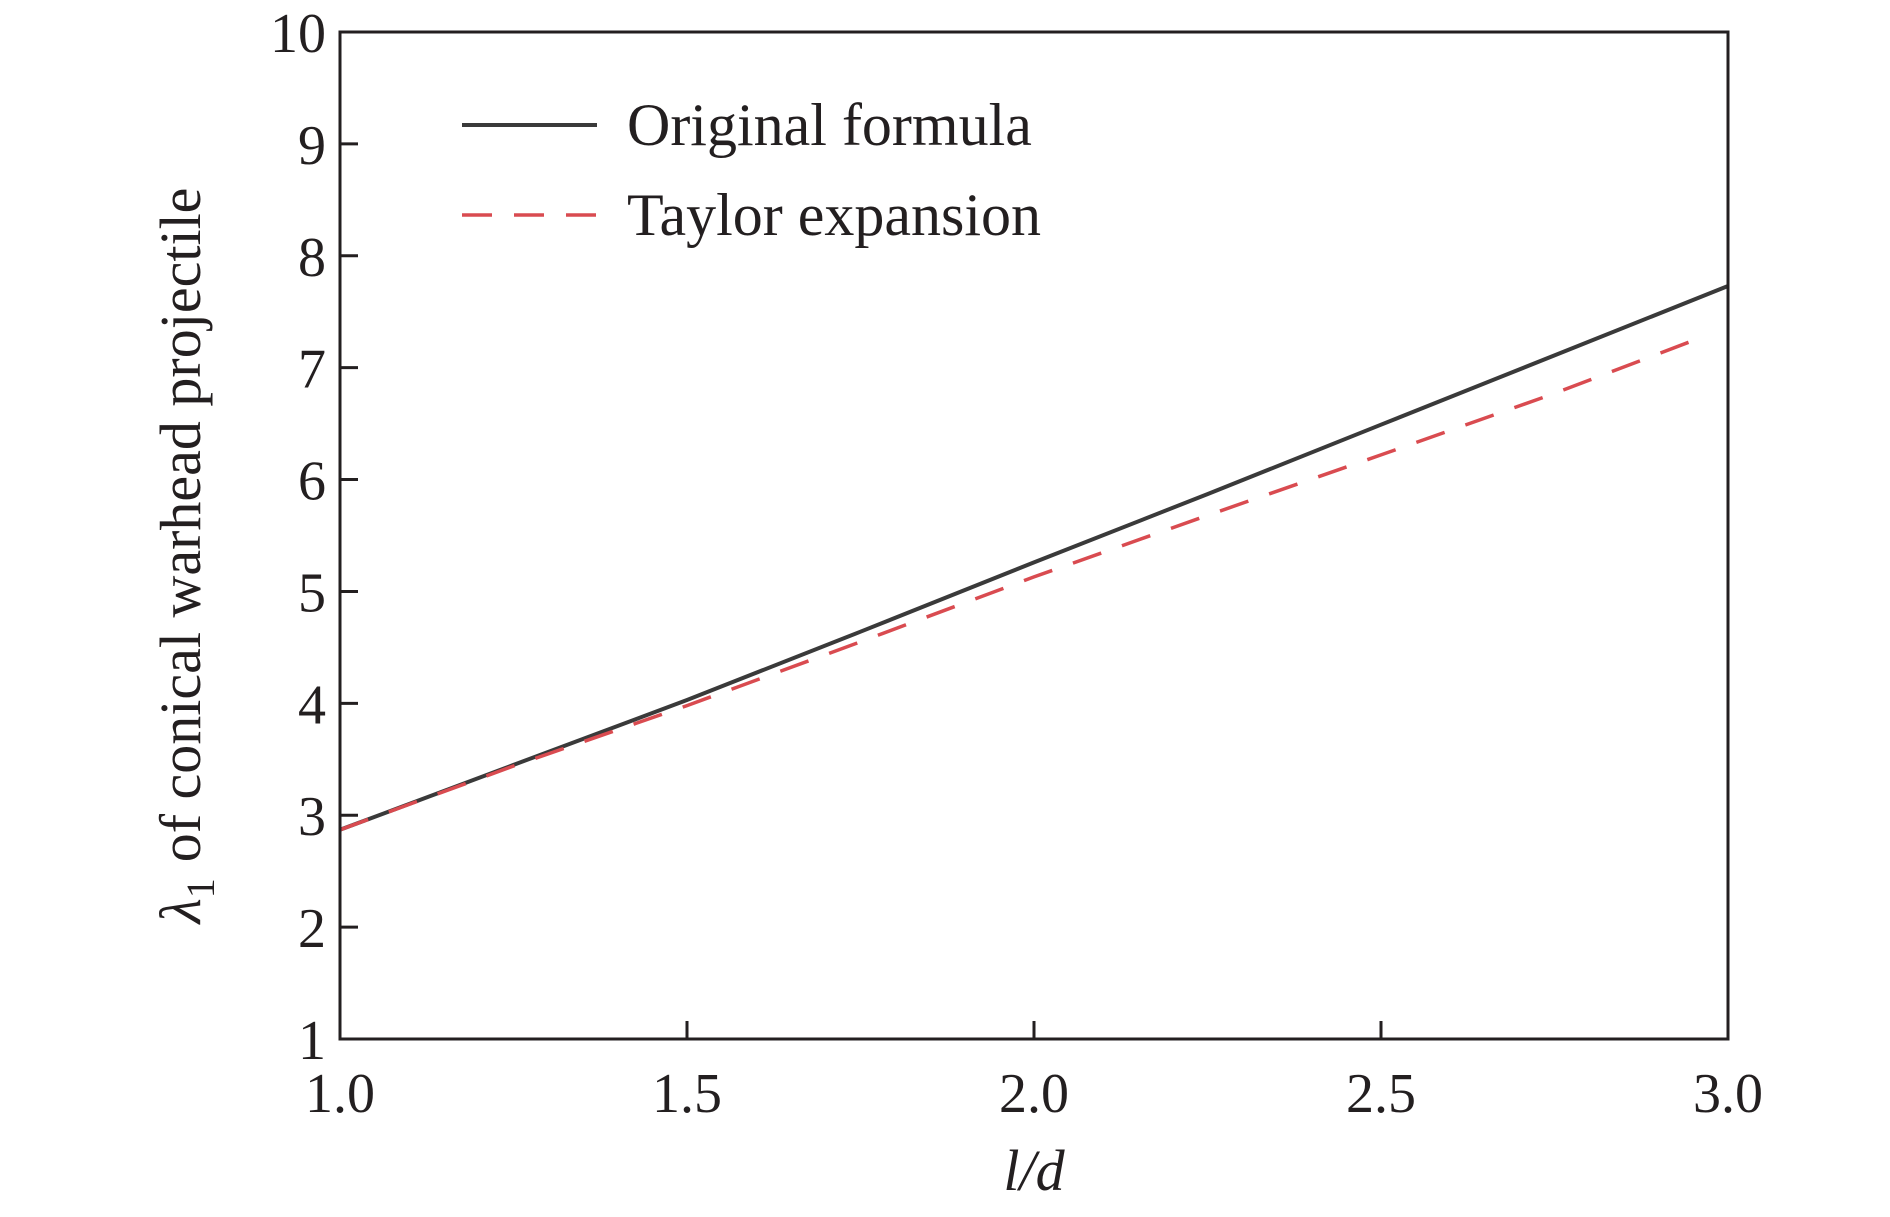  Describe the element at coordinates (312, 482) in the screenshot. I see `y-tick-label-6: 6` at that location.